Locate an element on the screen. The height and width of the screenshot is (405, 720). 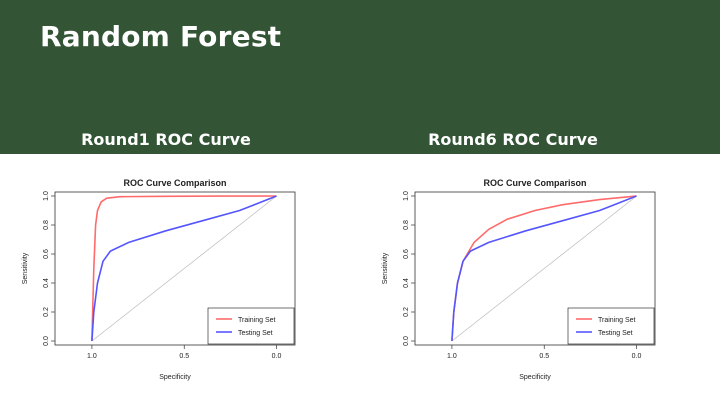
page-title: Random Forest is located at coordinates (161, 36).